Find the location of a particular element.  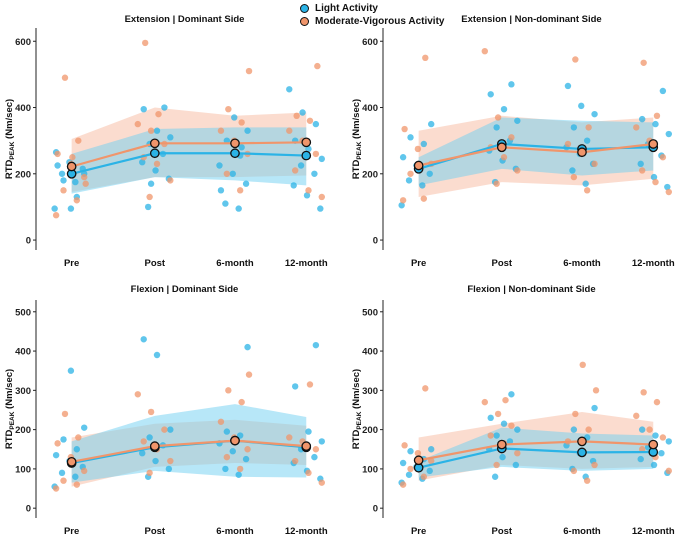

y-axis-label: RTDPEAK (Nm/sec) is located at coordinates (357, 139).